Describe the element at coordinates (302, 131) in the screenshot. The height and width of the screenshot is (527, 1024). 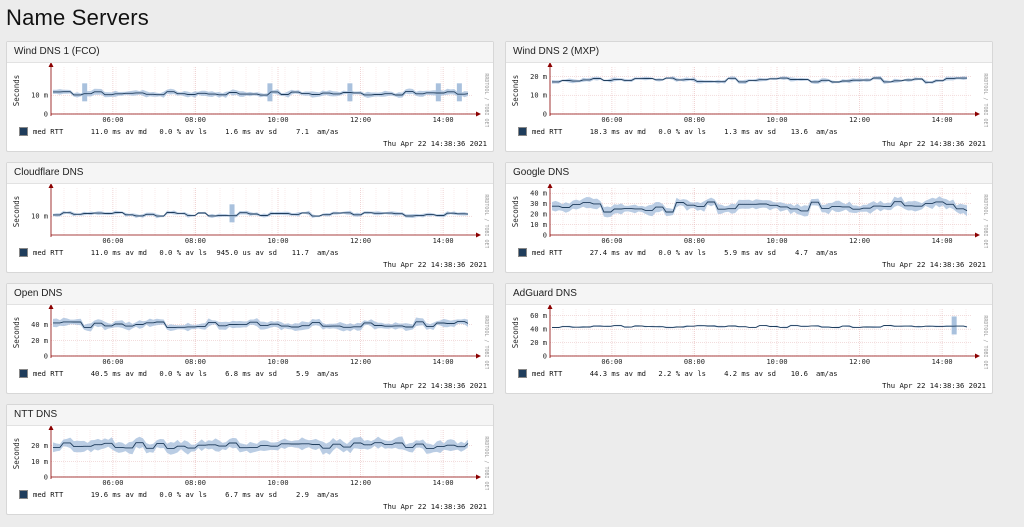
I see `am-value: 7.1` at that location.